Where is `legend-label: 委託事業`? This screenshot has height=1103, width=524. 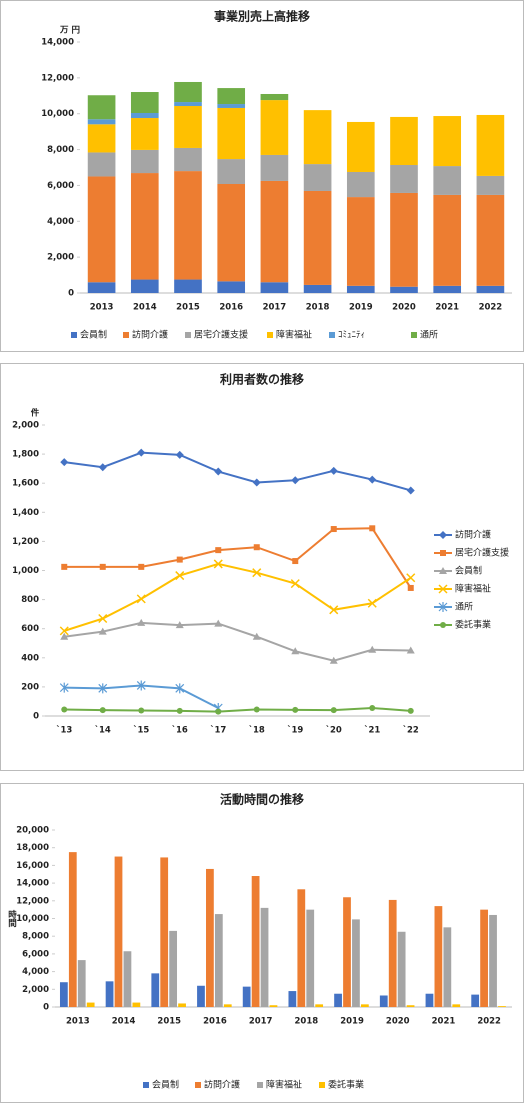
legend-label: 委託事業 is located at coordinates (473, 625).